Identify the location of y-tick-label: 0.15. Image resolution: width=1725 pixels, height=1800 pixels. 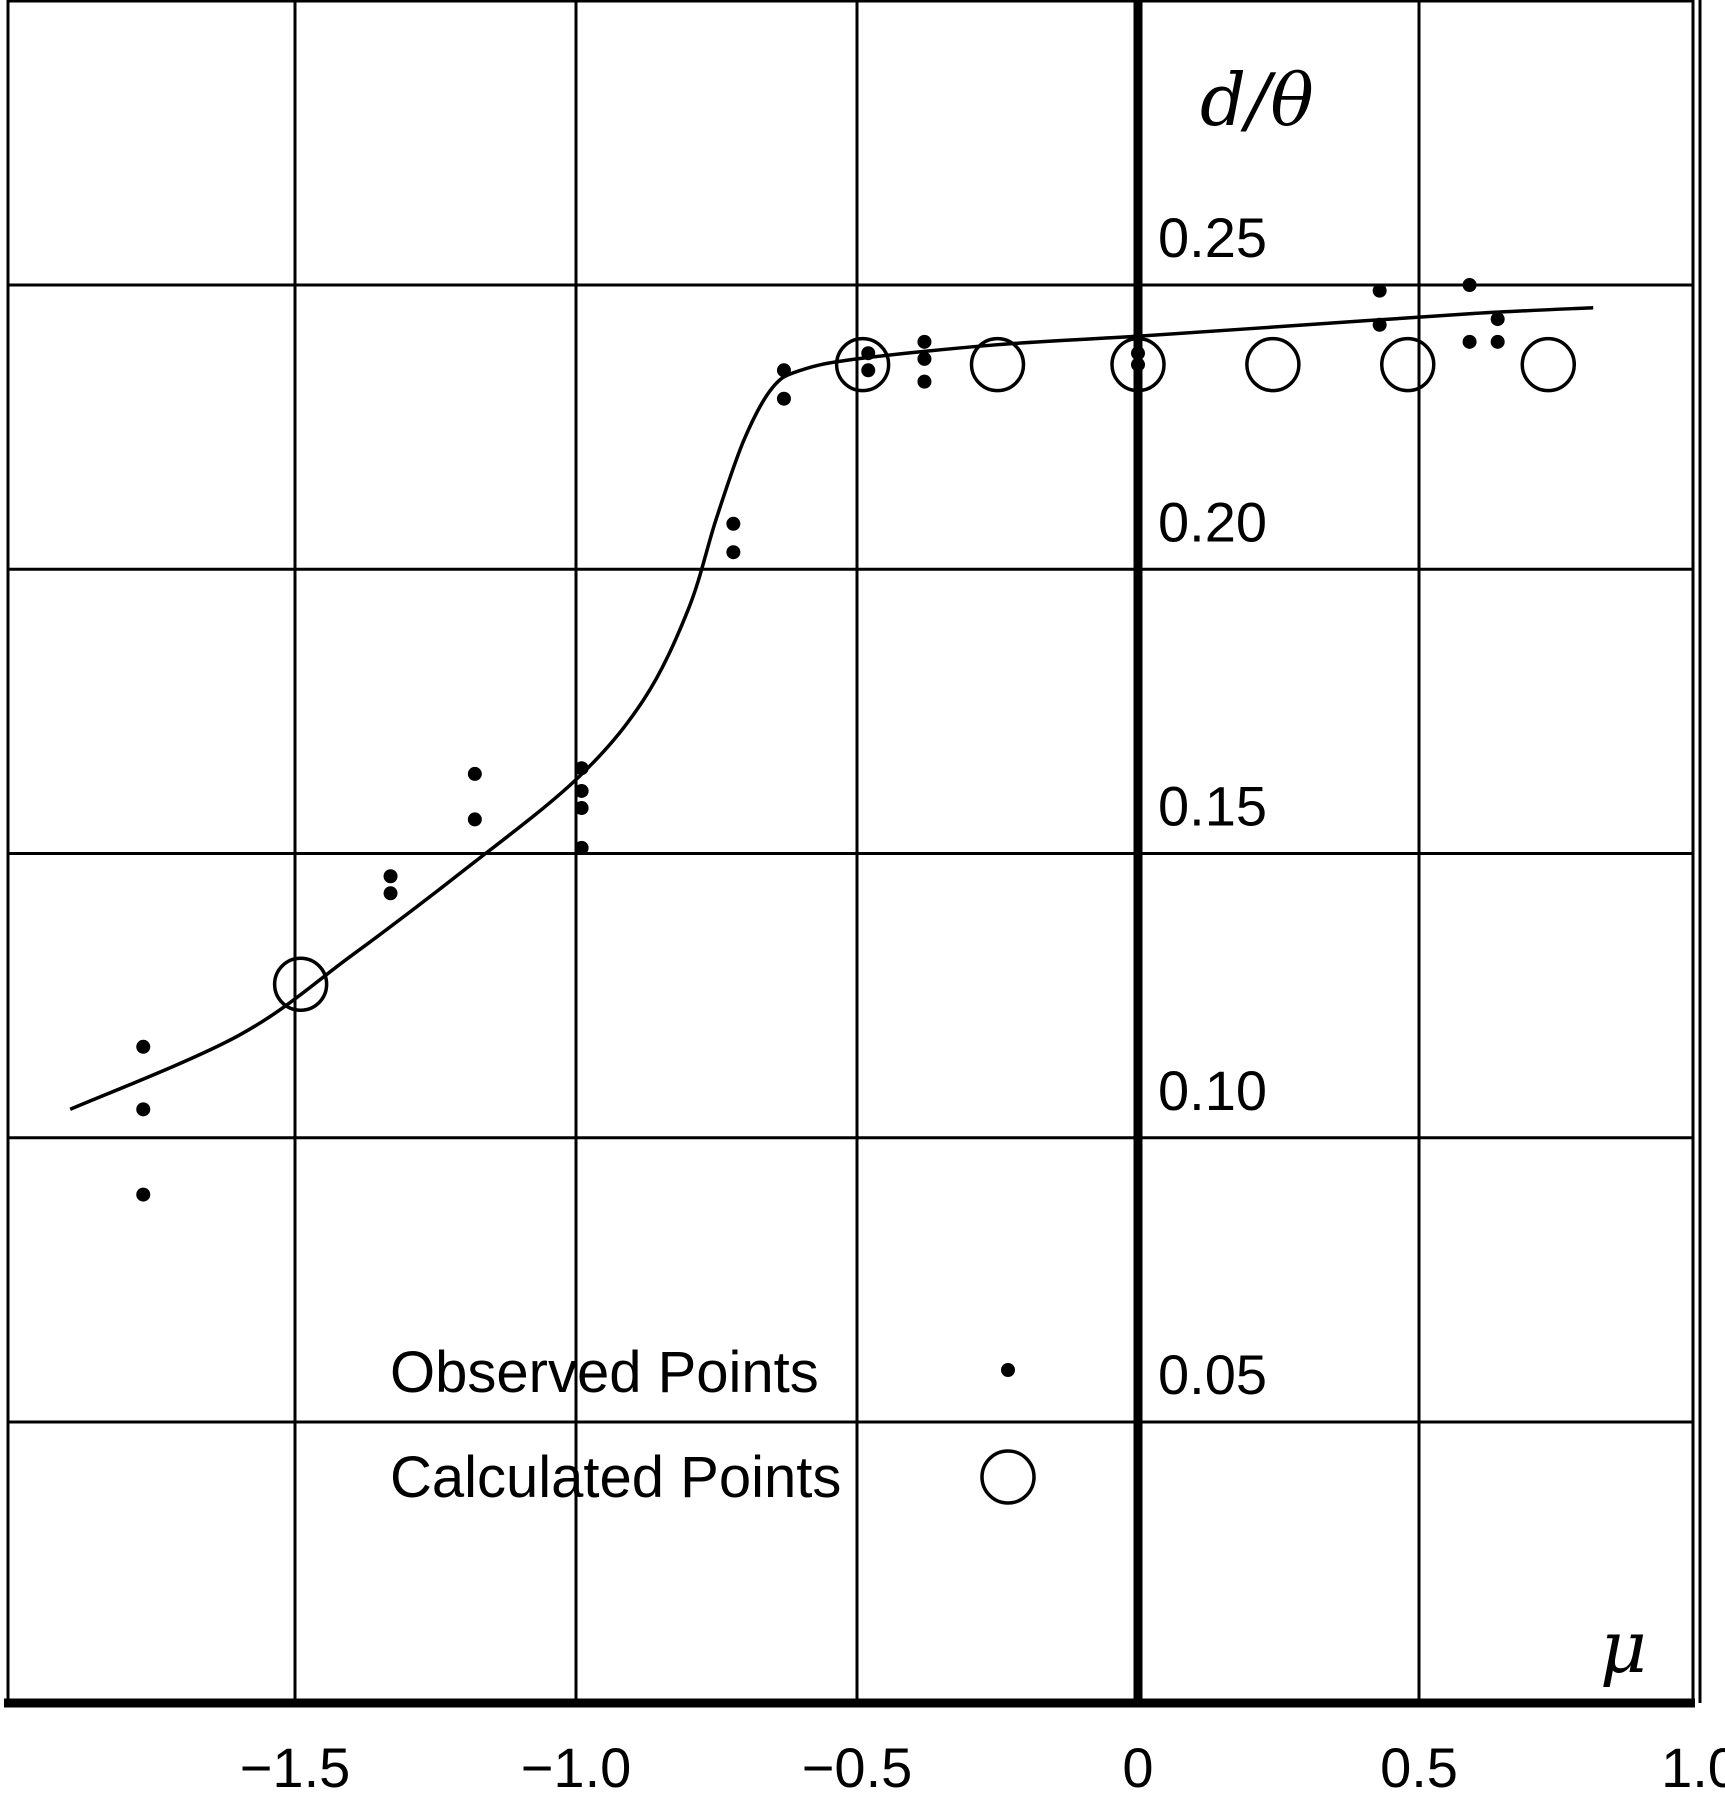
(1212, 806).